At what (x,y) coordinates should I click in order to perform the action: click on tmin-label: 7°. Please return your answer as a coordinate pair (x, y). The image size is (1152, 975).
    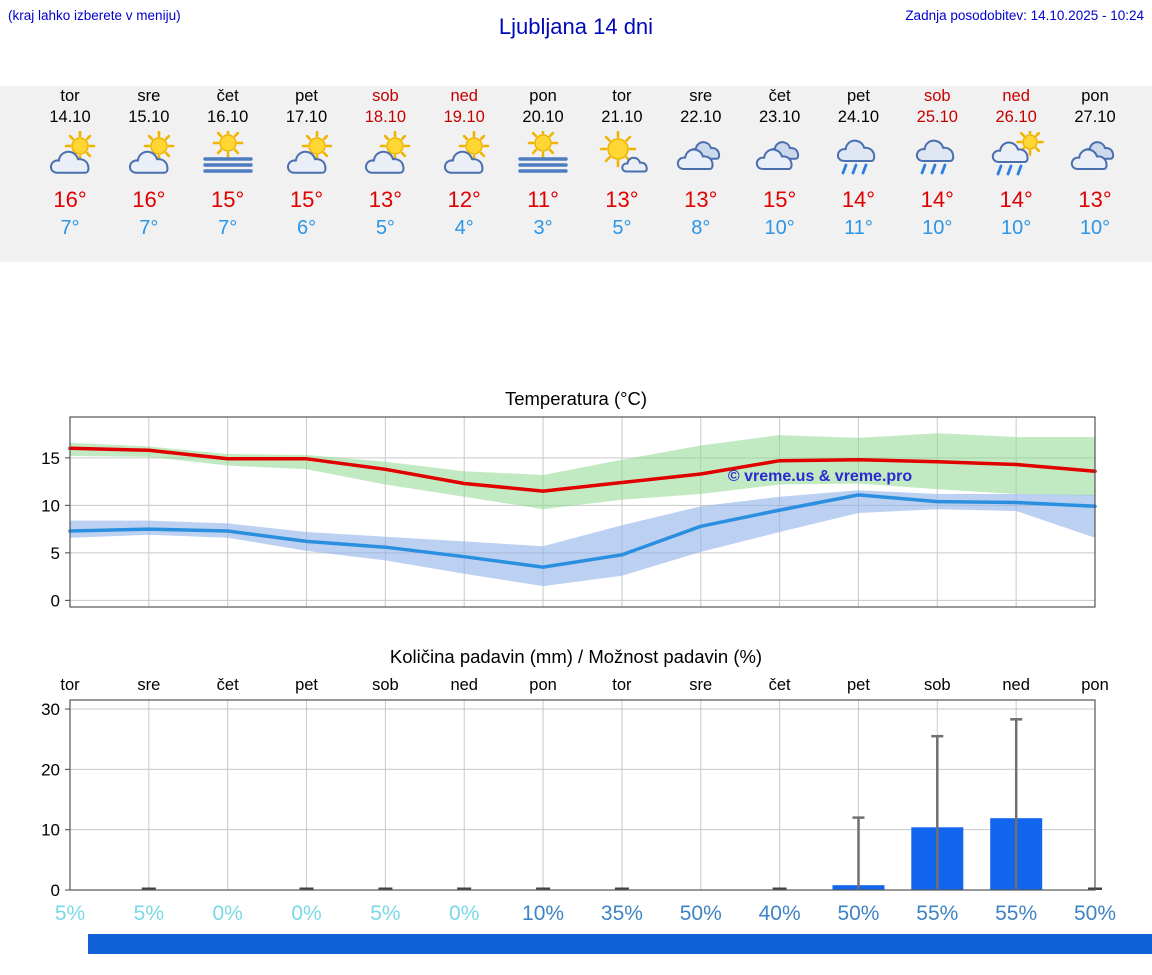
    Looking at the image, I should click on (70, 228).